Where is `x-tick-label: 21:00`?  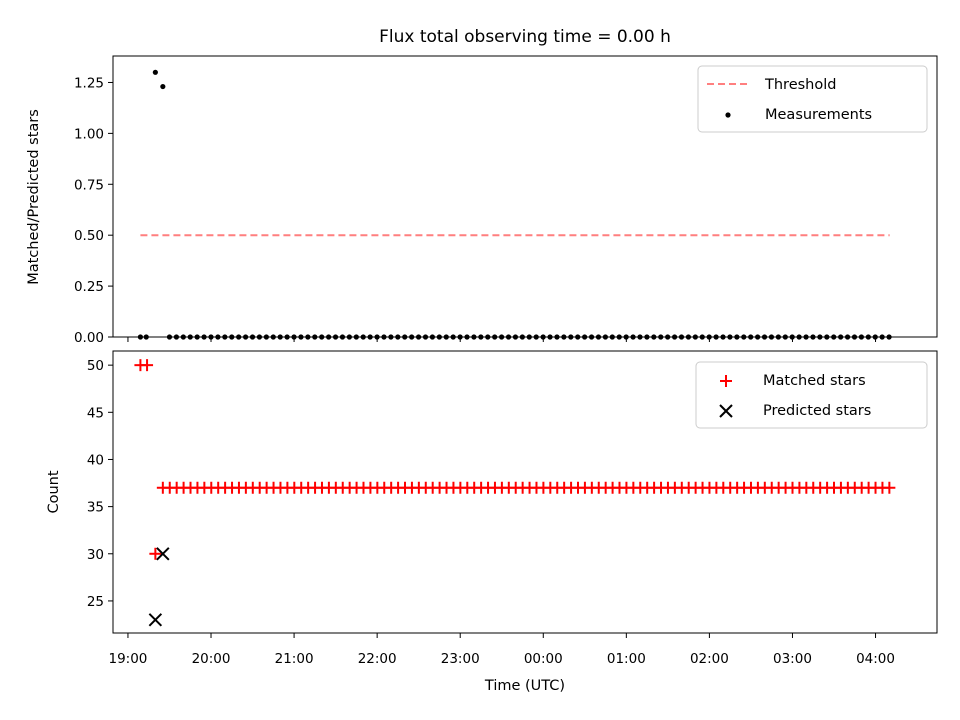 x-tick-label: 21:00 is located at coordinates (294, 659).